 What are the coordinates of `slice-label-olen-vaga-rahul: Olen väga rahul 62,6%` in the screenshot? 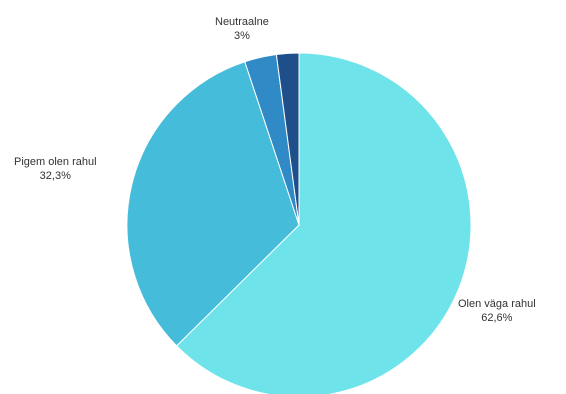 It's located at (497, 311).